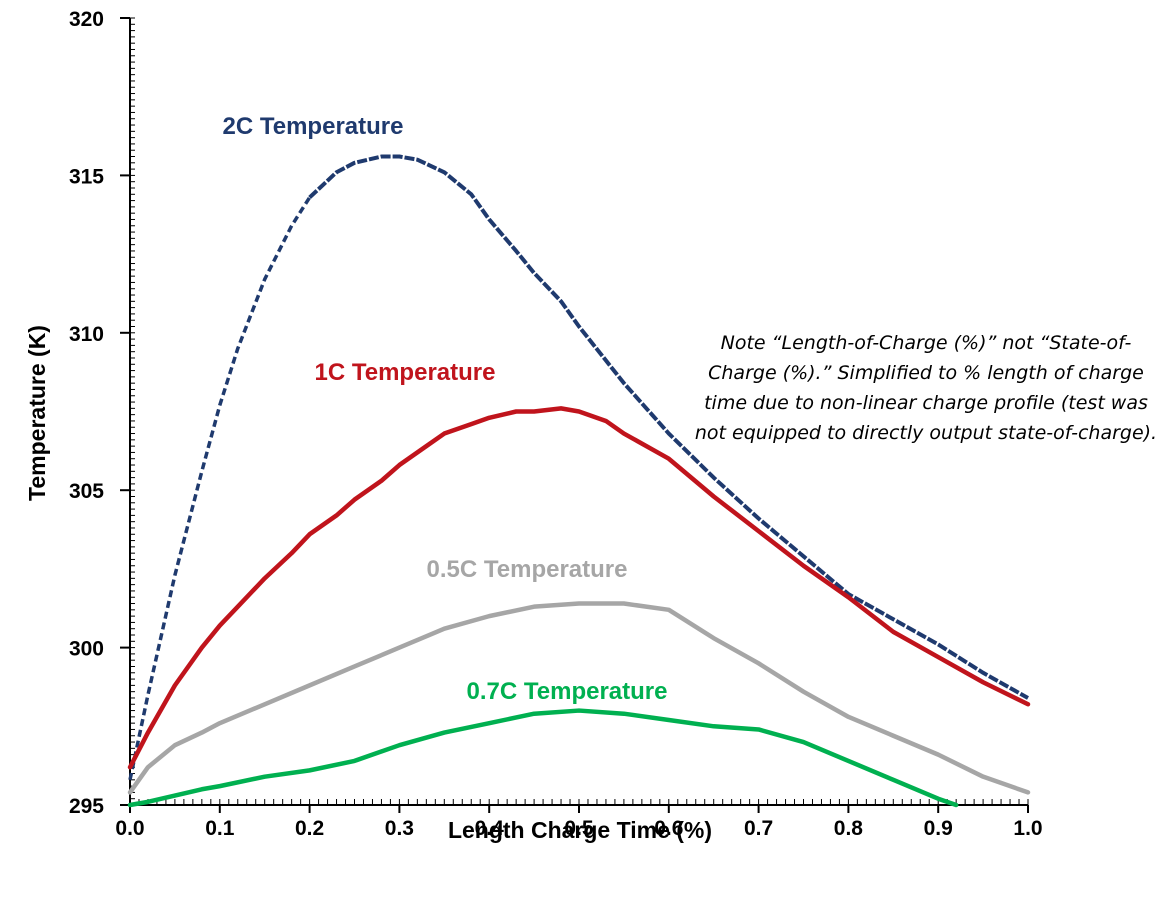 The height and width of the screenshot is (902, 1170). I want to click on x-tick-label: 0.8, so click(849, 828).